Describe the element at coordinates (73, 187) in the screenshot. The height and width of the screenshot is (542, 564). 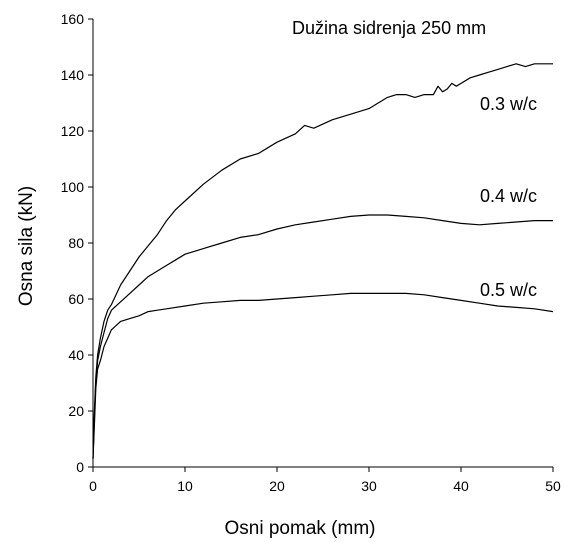
I see `y-tick-label: 100` at that location.